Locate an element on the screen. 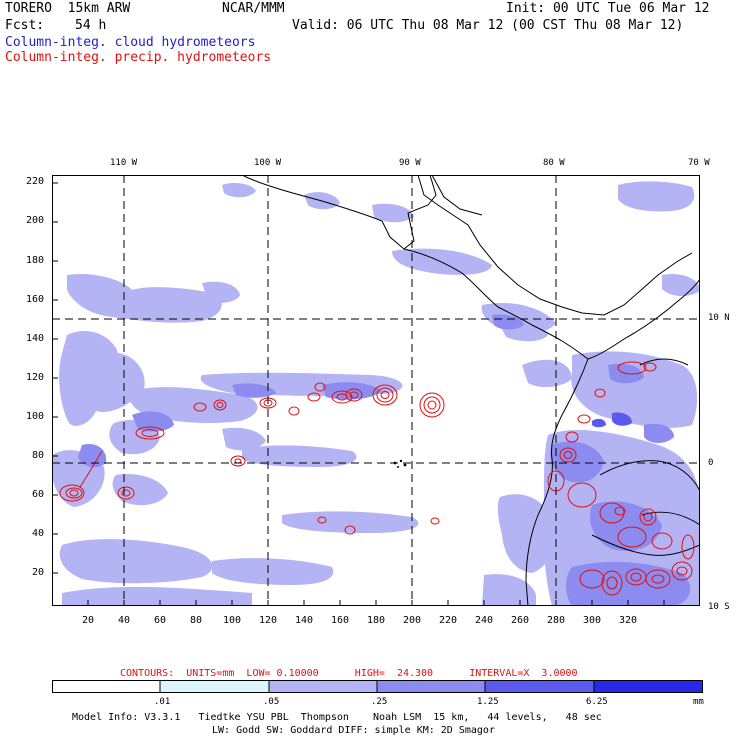 This screenshot has height=740, width=740. forecast-label: Fcst: is located at coordinates (25, 25).